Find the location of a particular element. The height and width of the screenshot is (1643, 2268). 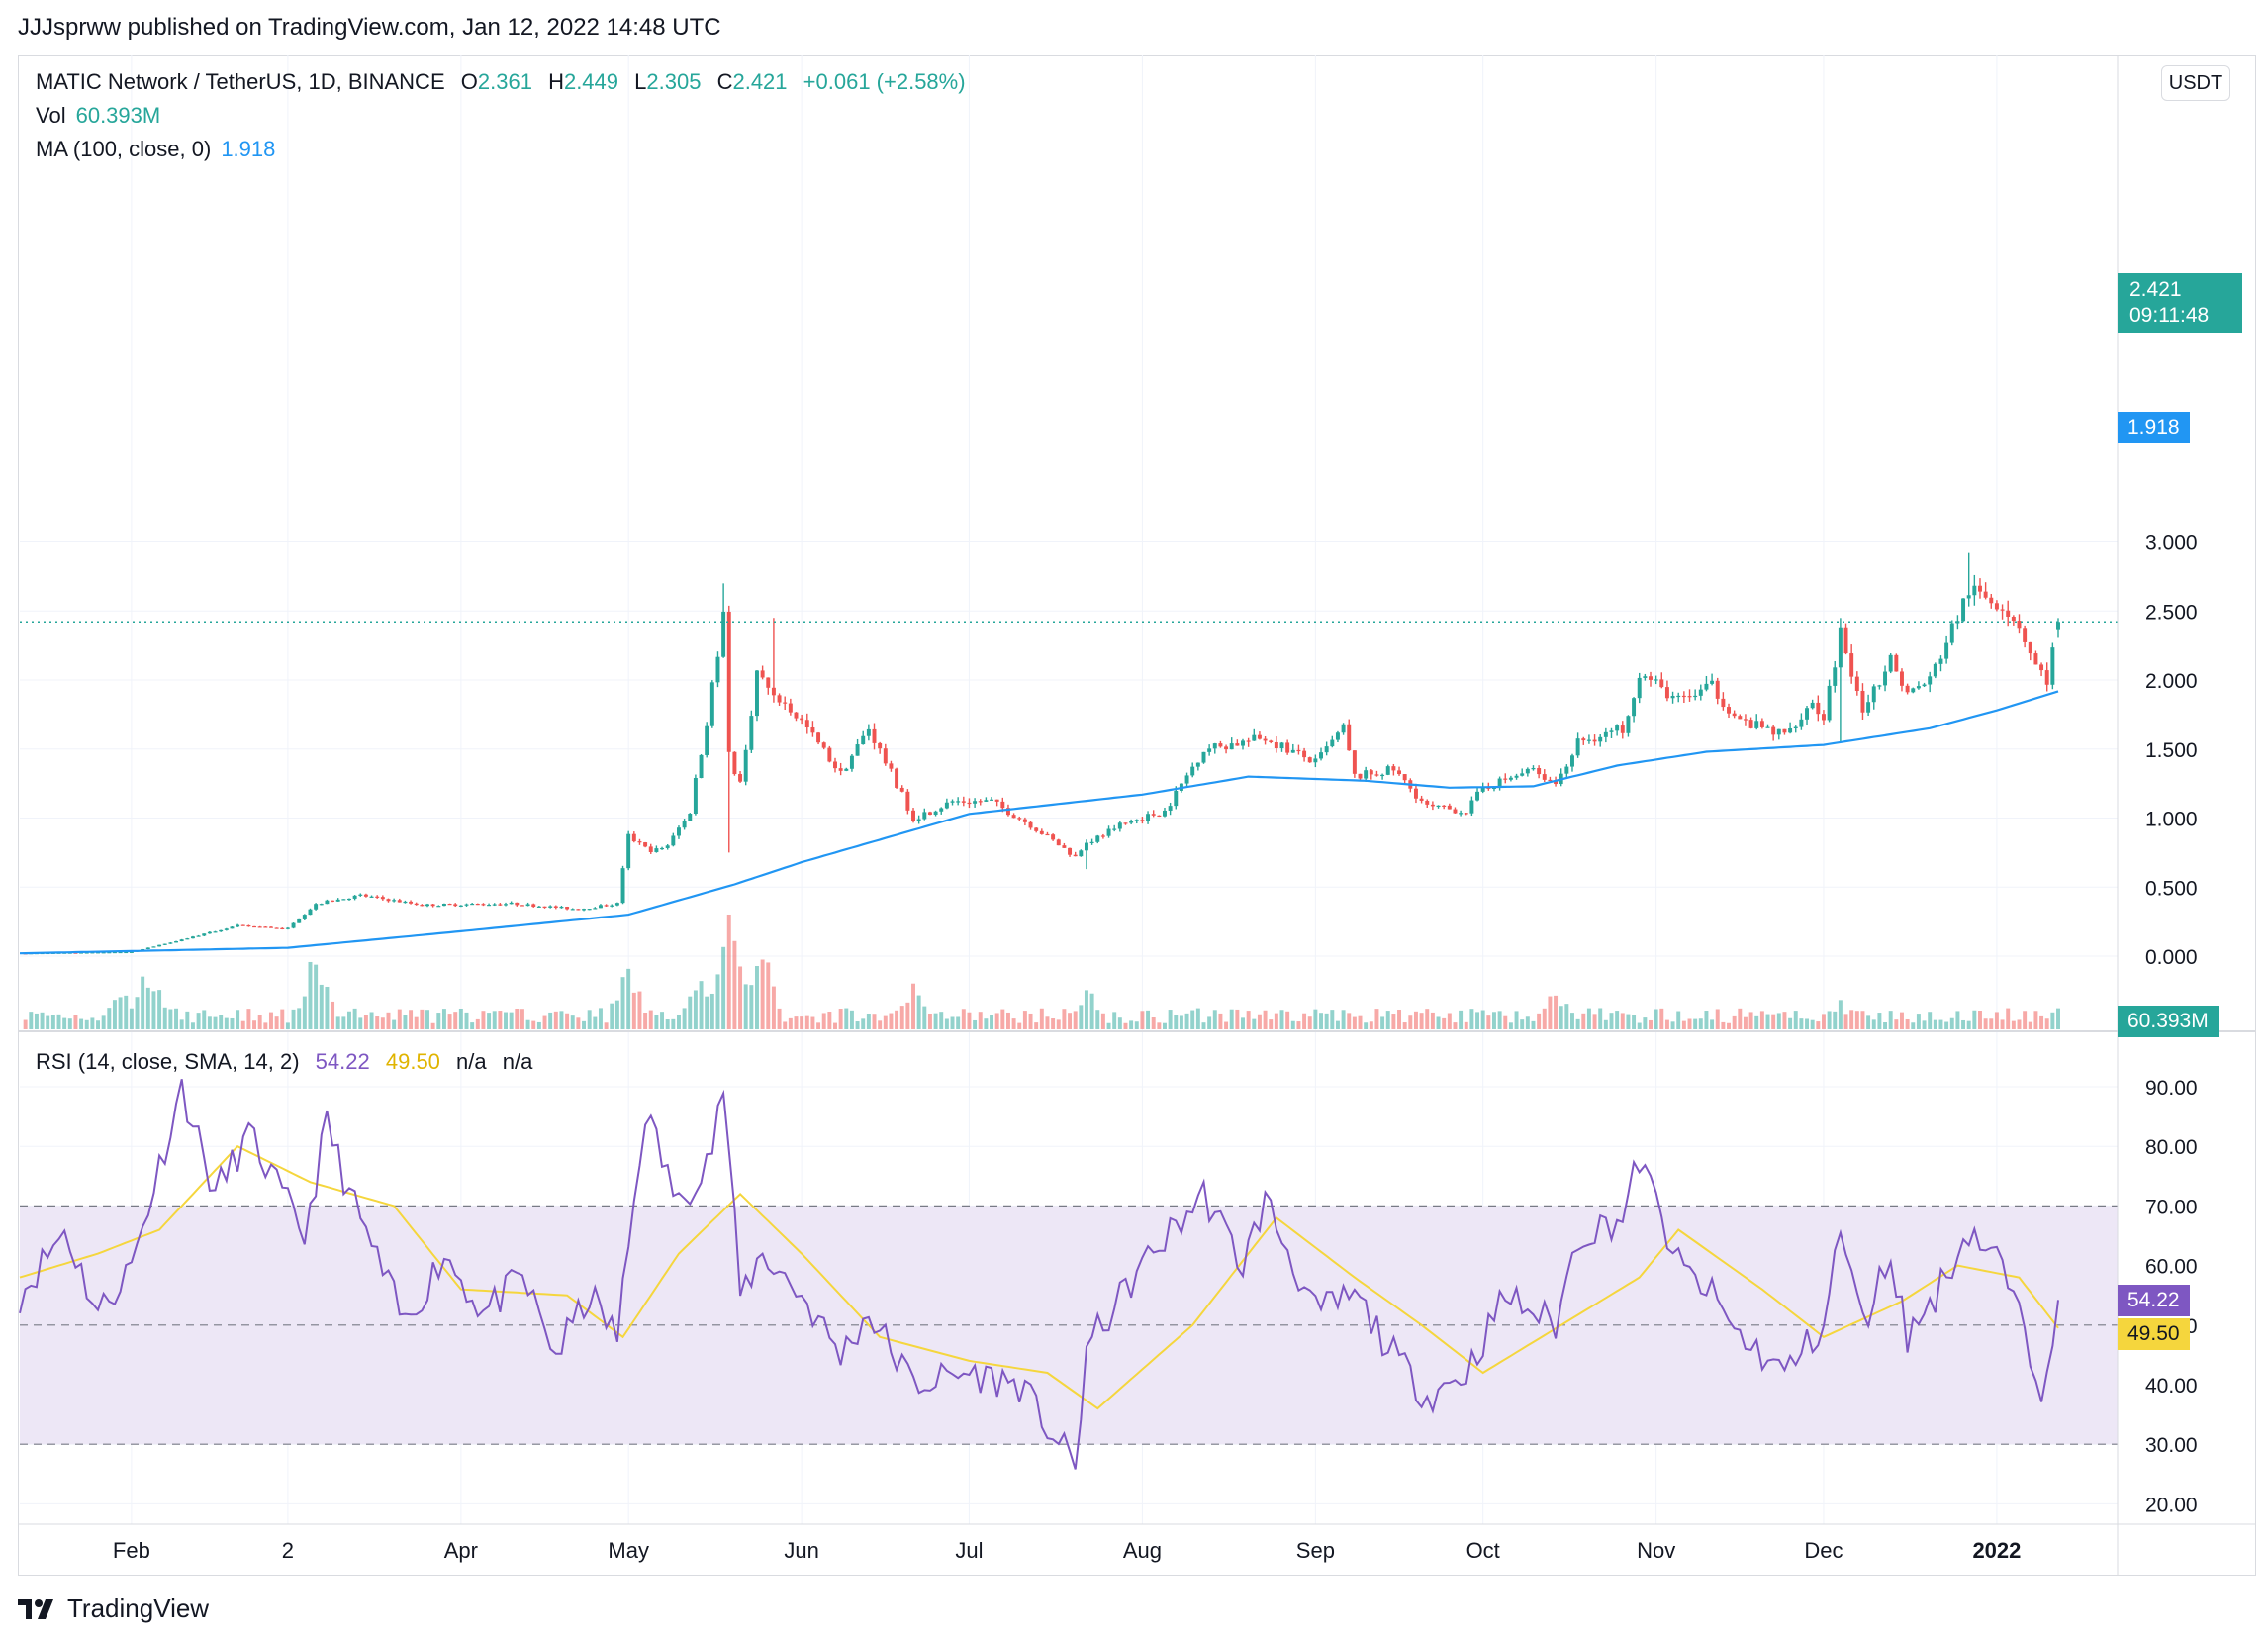

last-price-tag: 2.421 09:11:48 is located at coordinates (2180, 303).